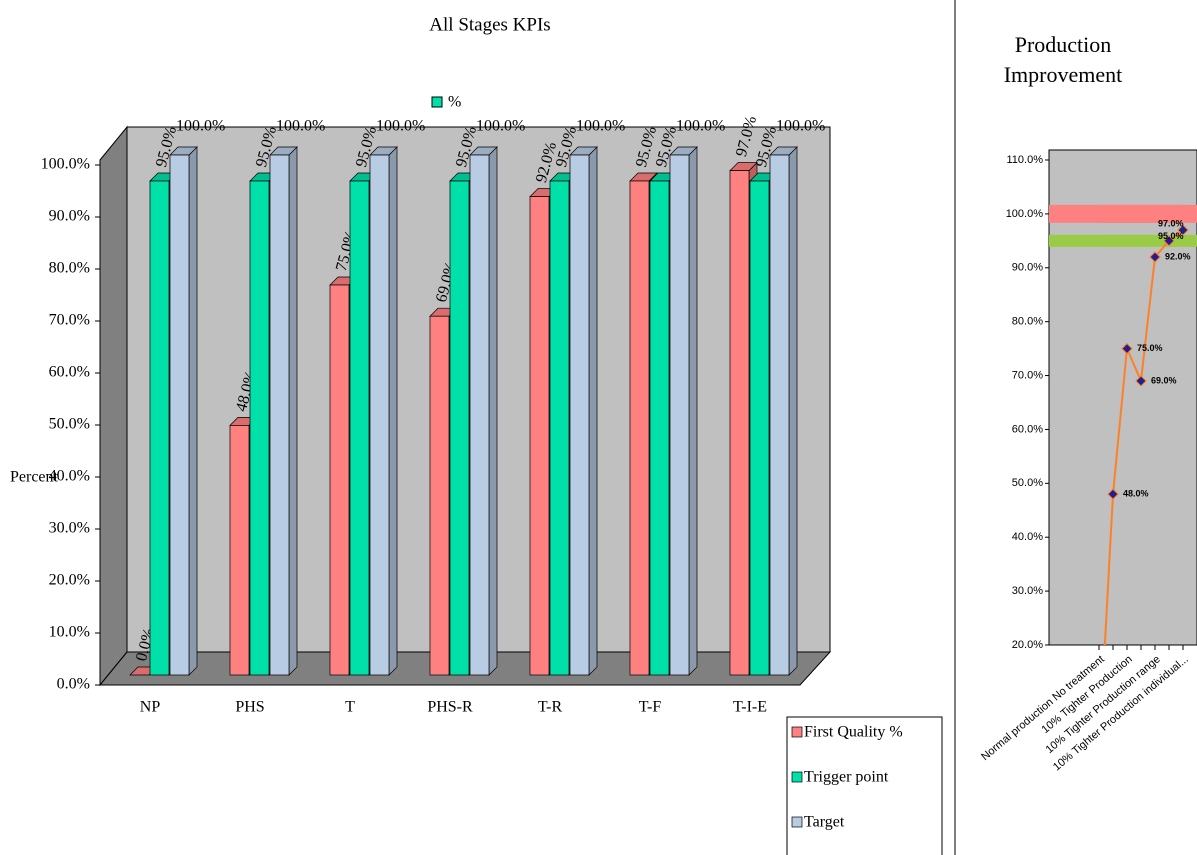  I want to click on y-tick-label: 10.0%, so click(69, 632).